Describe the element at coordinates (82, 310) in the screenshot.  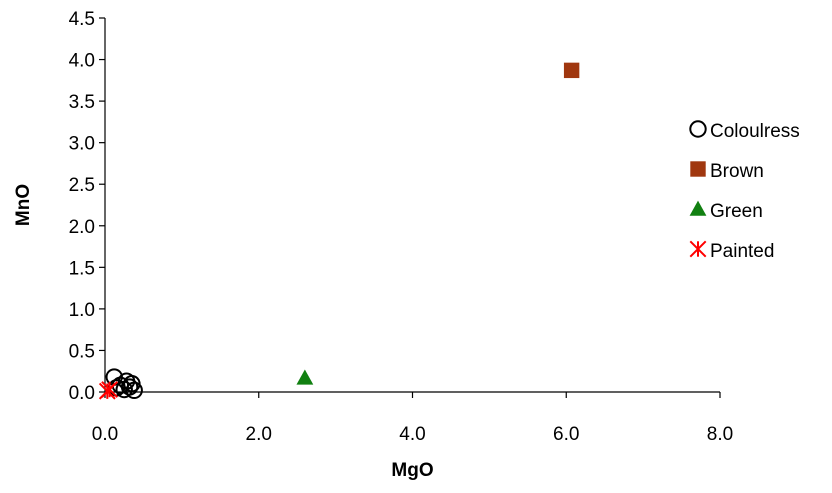
I see `y-tick-label: 1.0` at that location.